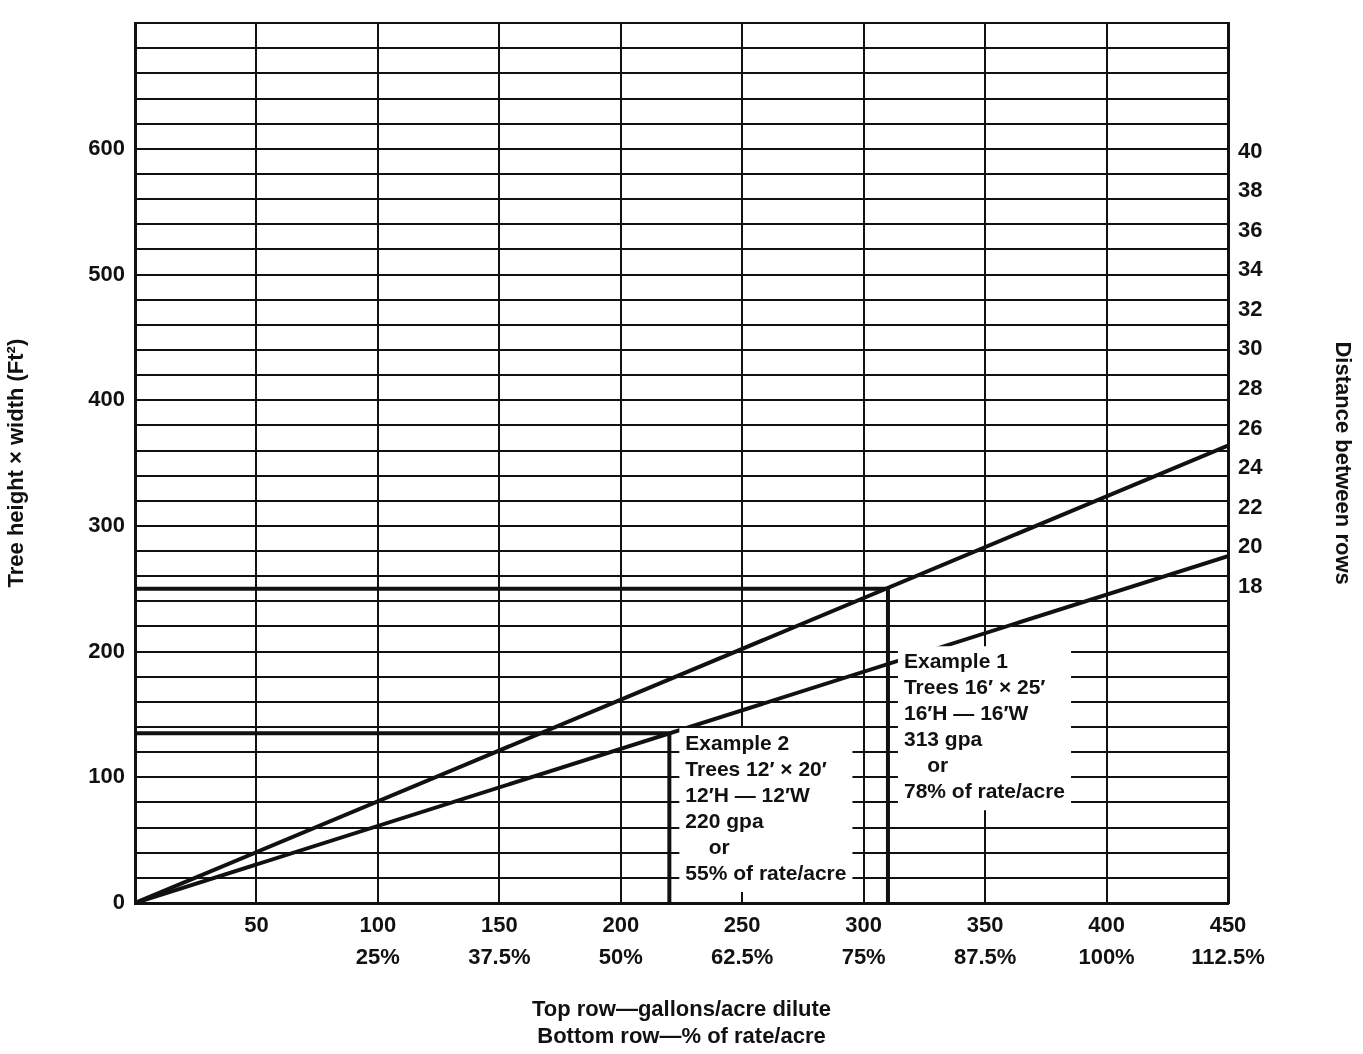 This screenshot has height=1054, width=1363. Describe the element at coordinates (106, 650) in the screenshot. I see `y-tick-label: 200` at that location.